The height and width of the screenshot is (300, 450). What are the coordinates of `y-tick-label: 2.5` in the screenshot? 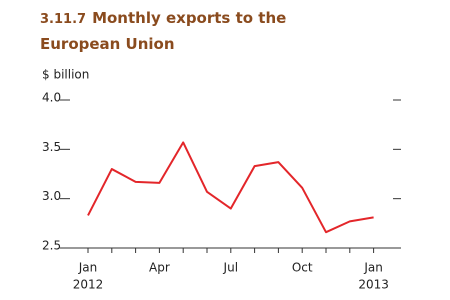 It's located at (51, 246).